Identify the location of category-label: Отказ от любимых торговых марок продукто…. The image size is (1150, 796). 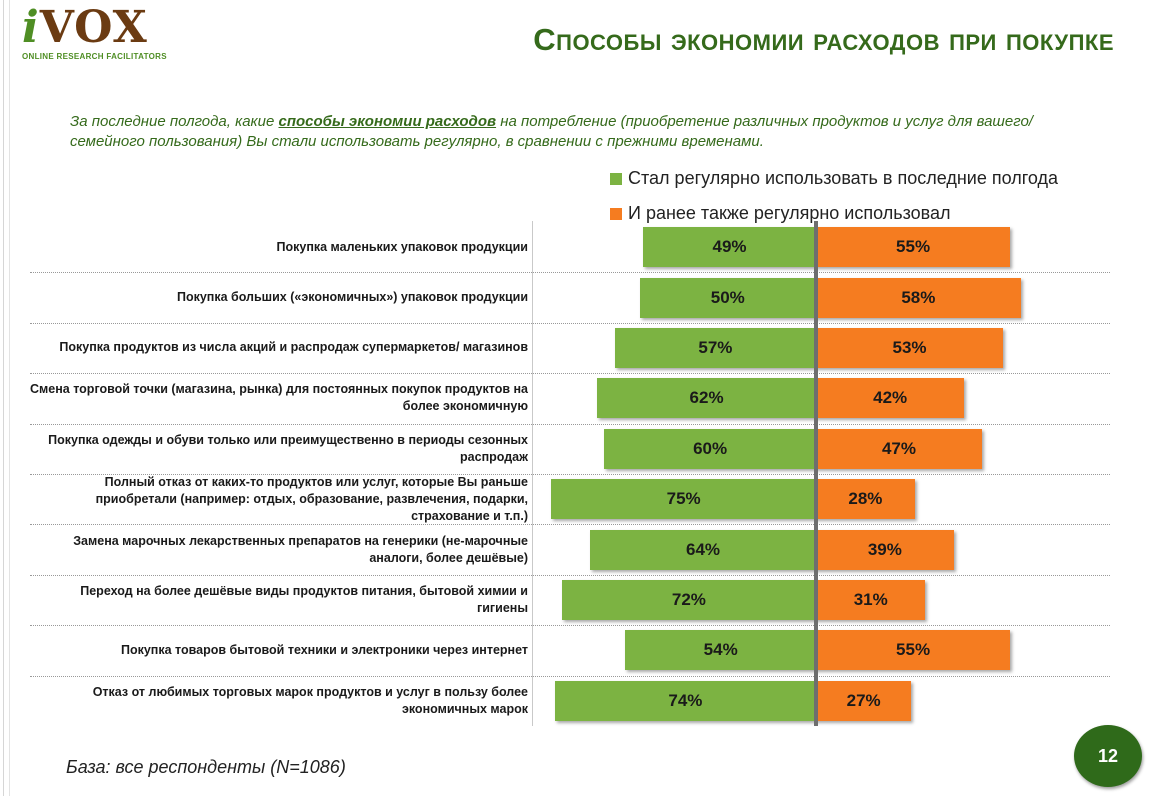
(310, 700).